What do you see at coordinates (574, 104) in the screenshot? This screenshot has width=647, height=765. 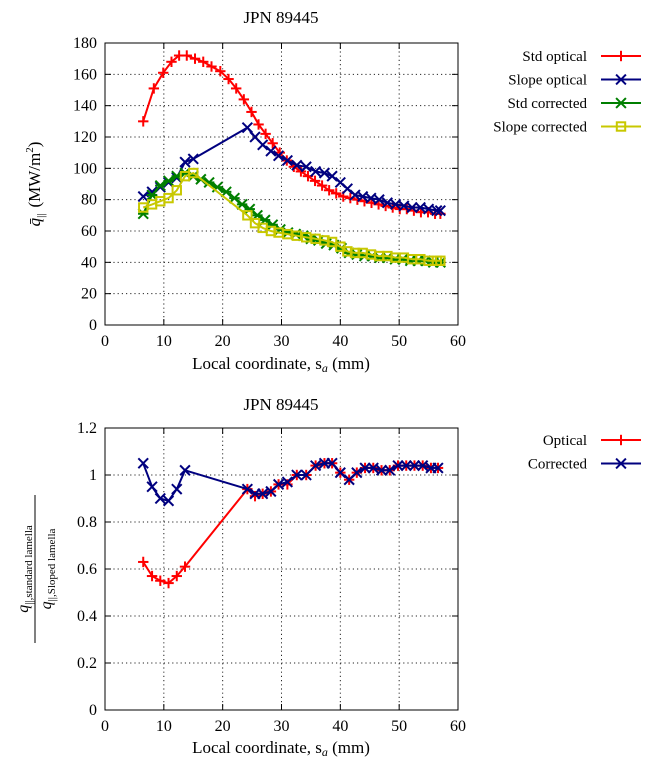 I see `legend-item-std-corrected: Std corrected` at bounding box center [574, 104].